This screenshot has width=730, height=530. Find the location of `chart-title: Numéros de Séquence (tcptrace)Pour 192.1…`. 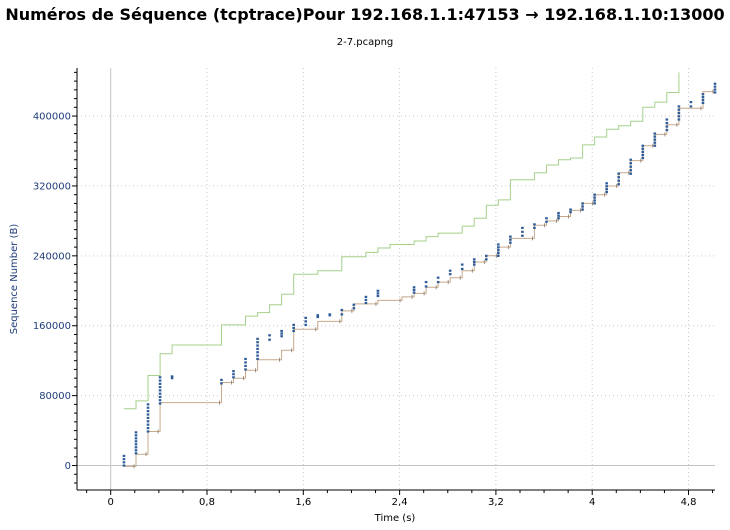

chart-title: Numéros de Séquence (tcptrace)Pour 192.1… is located at coordinates (365, 14).